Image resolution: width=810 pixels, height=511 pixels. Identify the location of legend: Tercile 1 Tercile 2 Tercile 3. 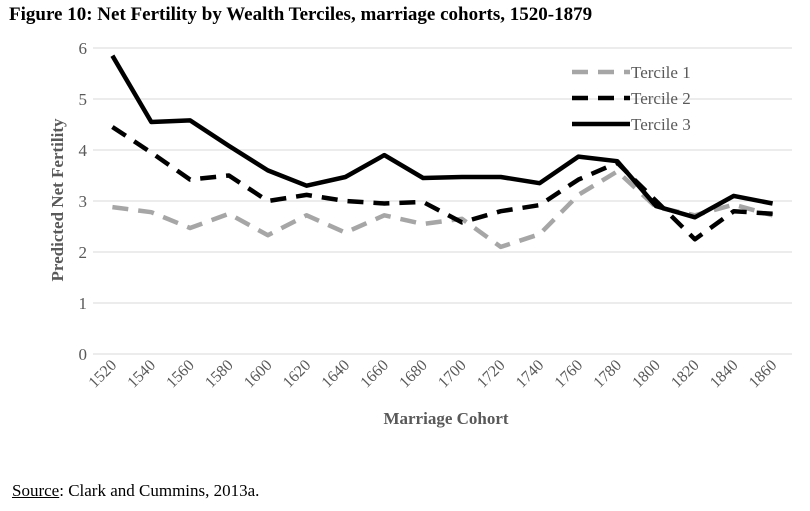
(631, 98).